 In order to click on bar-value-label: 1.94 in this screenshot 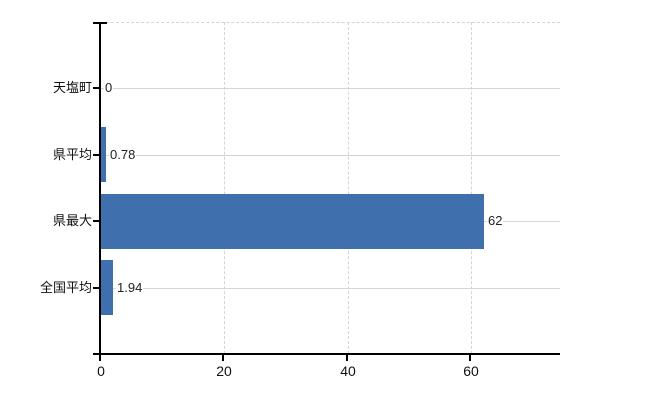, I will do `click(130, 287)`.